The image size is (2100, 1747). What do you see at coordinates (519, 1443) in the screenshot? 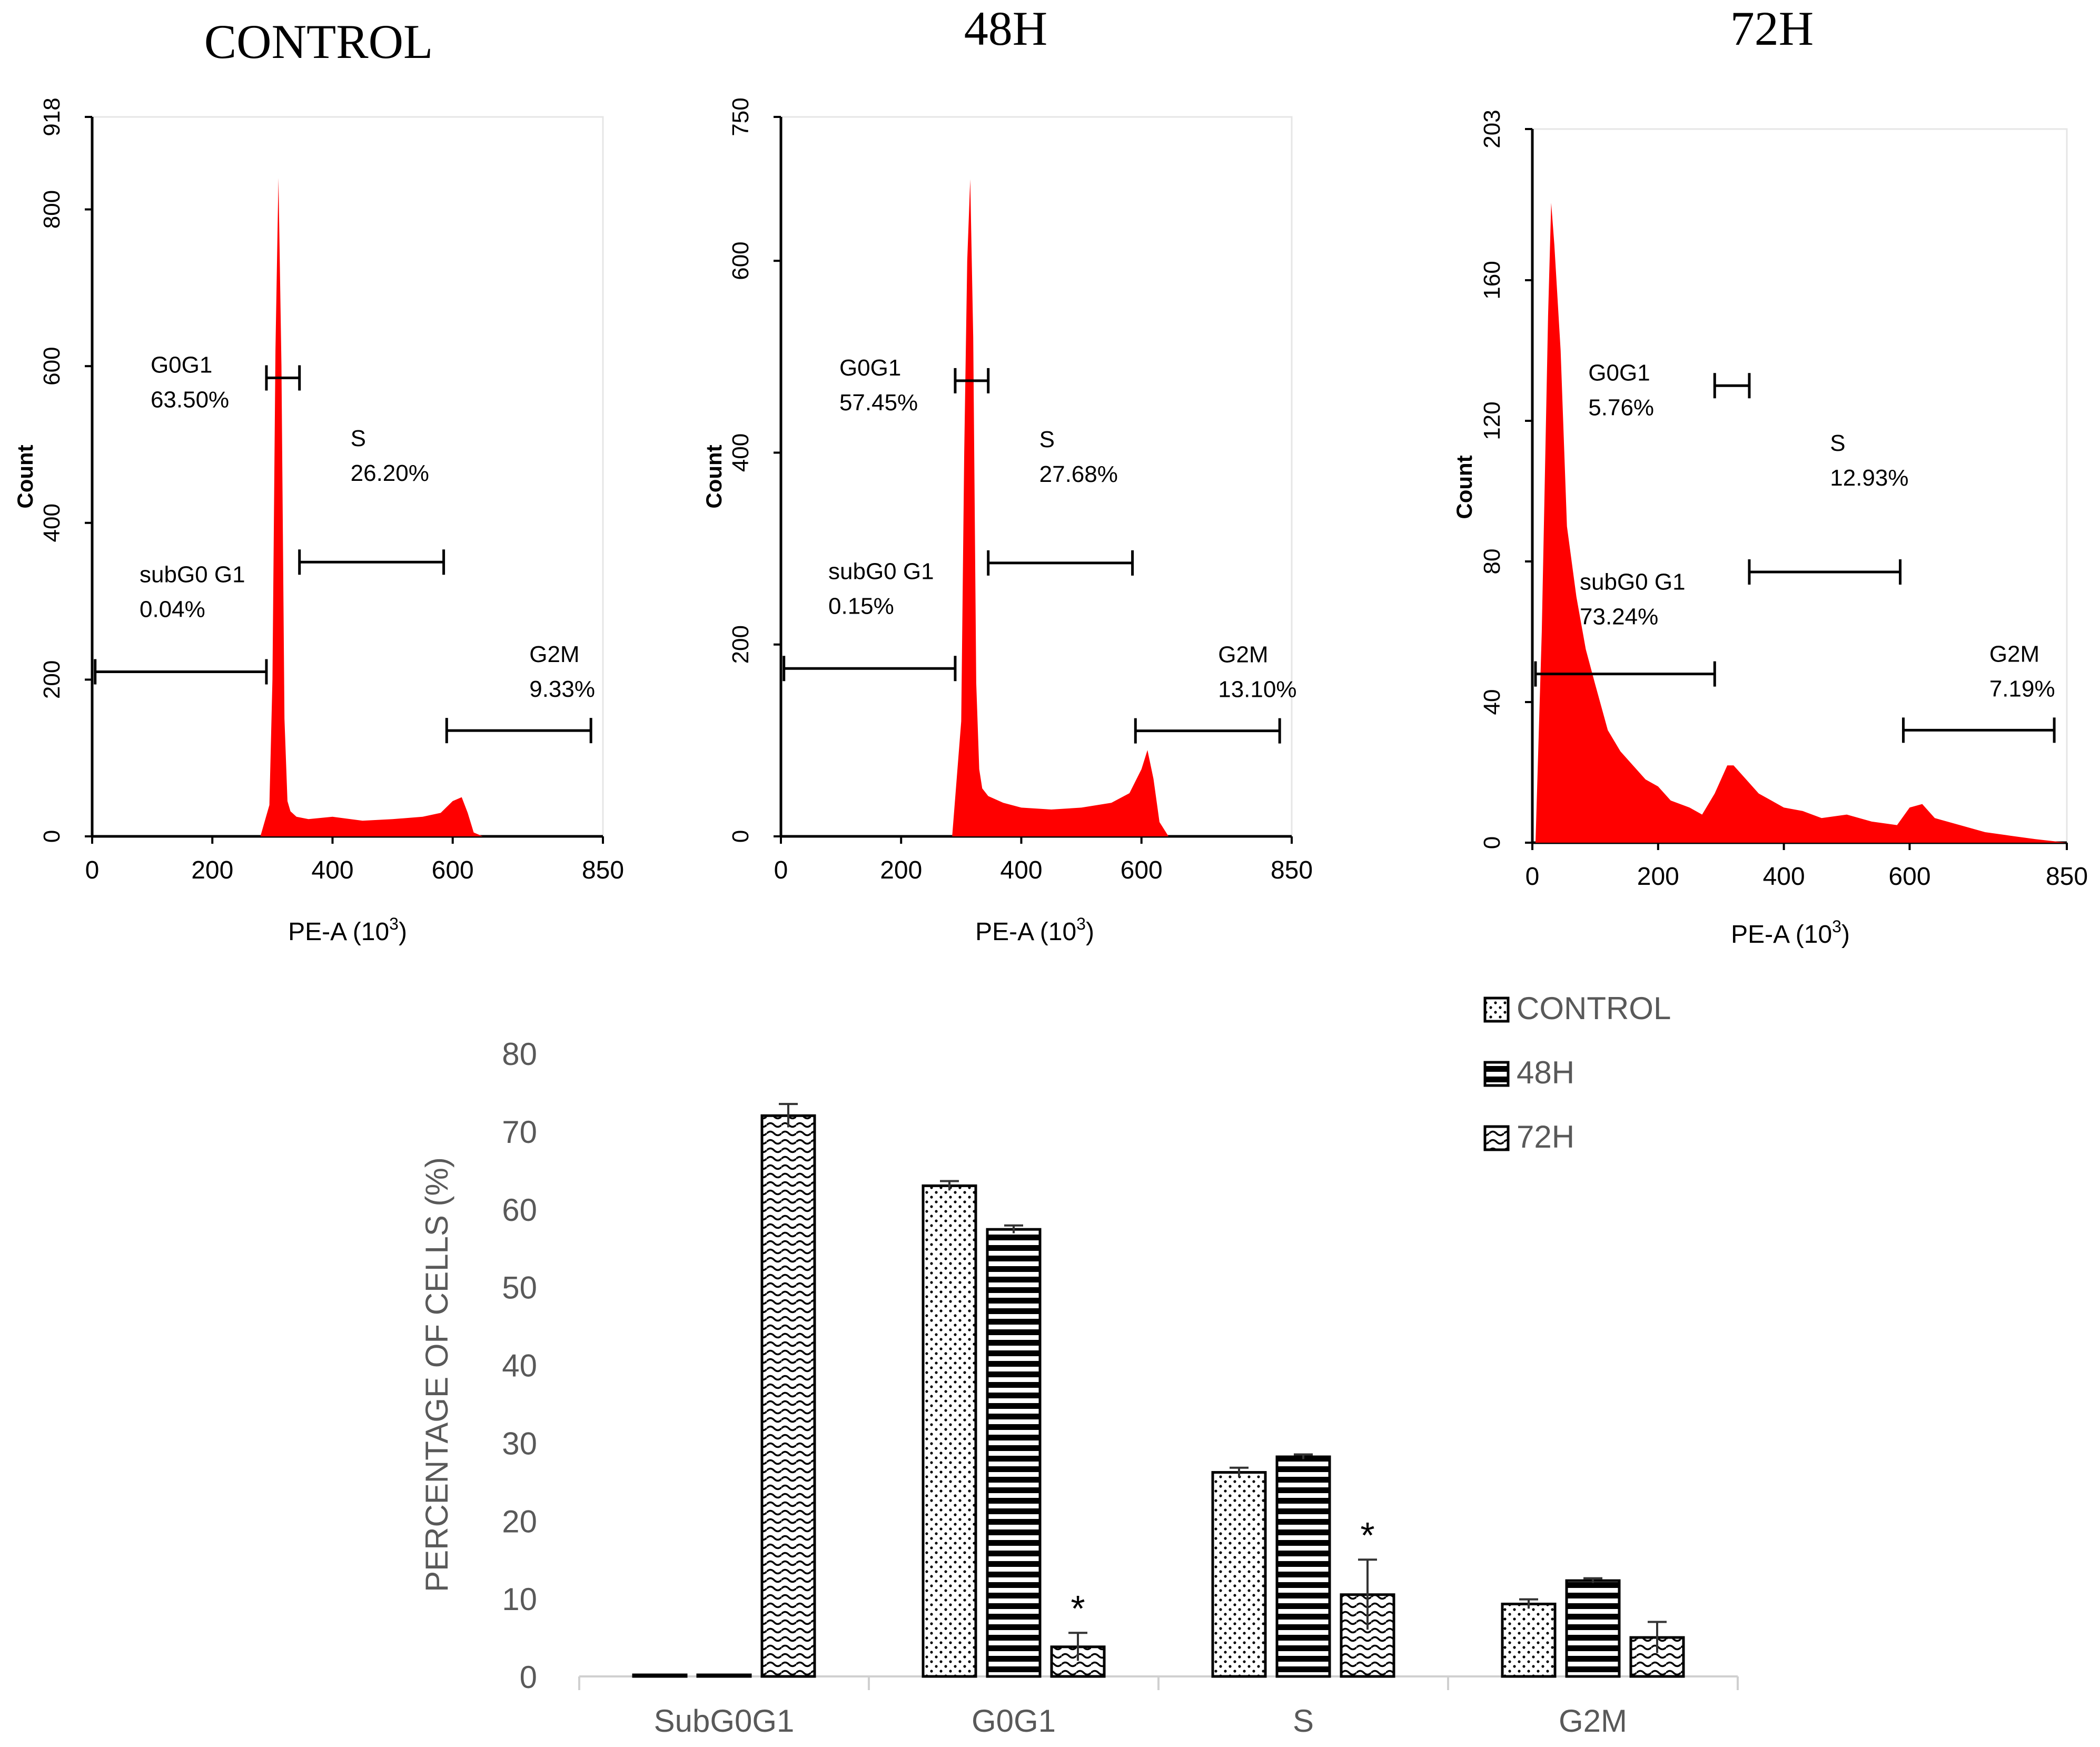
I see `y-tick-label: 30` at bounding box center [519, 1443].